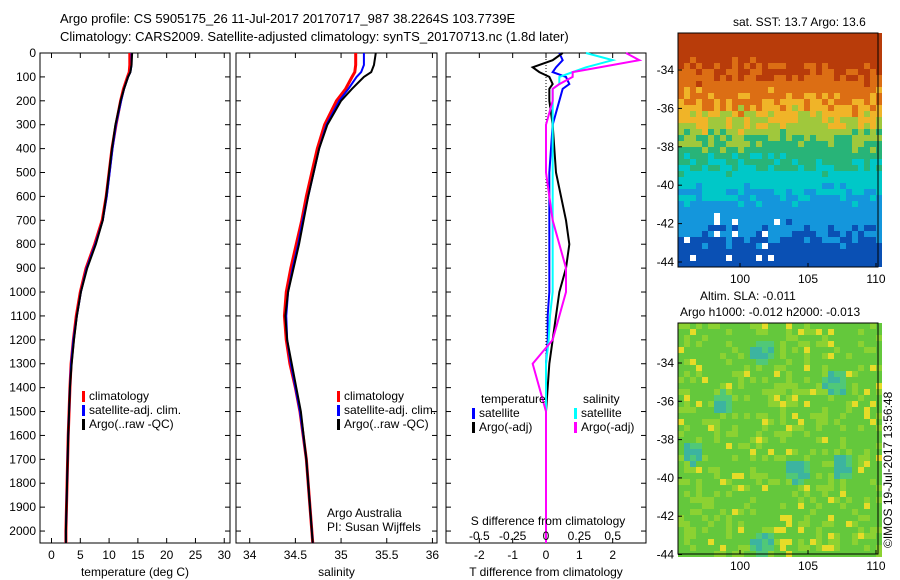  Describe the element at coordinates (22, 364) in the screenshot. I see `depth-tick-label: 1300` at that location.